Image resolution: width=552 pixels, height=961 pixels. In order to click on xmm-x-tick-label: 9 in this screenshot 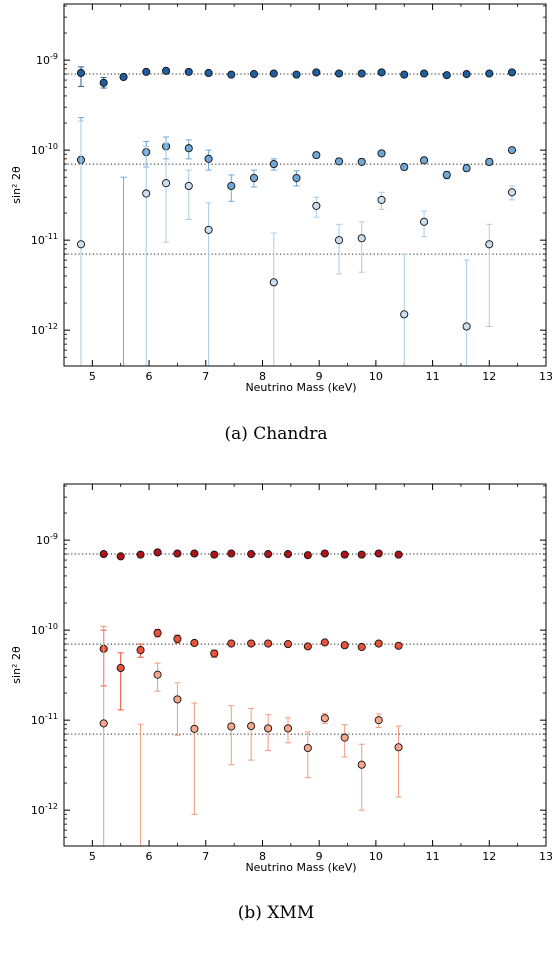, I will do `click(319, 856)`.